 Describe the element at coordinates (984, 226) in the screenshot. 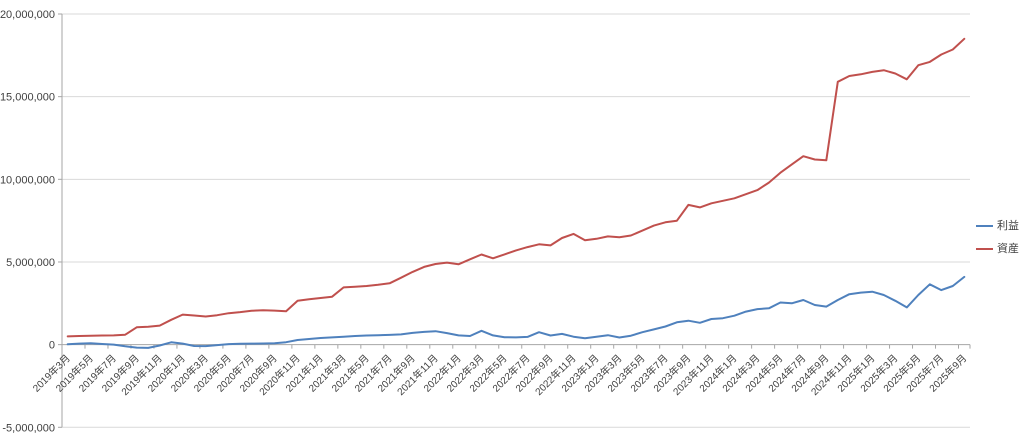

I see `profit-line-swatch` at that location.